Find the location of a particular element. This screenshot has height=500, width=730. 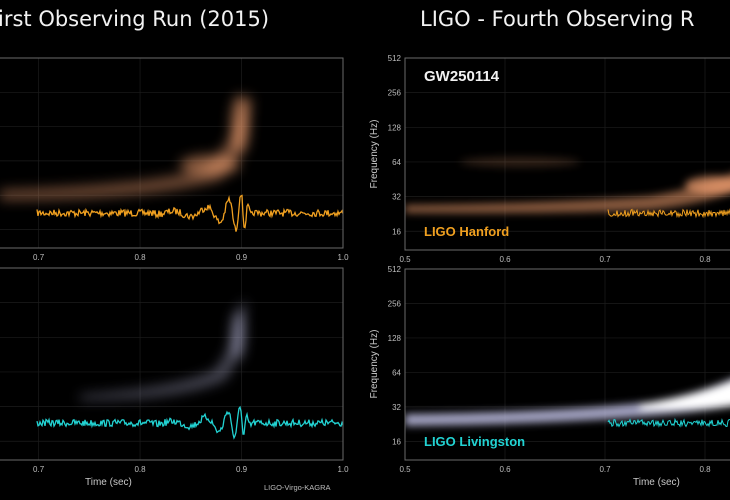

left-title: irst Observing Run (2015) is located at coordinates (134, 19).